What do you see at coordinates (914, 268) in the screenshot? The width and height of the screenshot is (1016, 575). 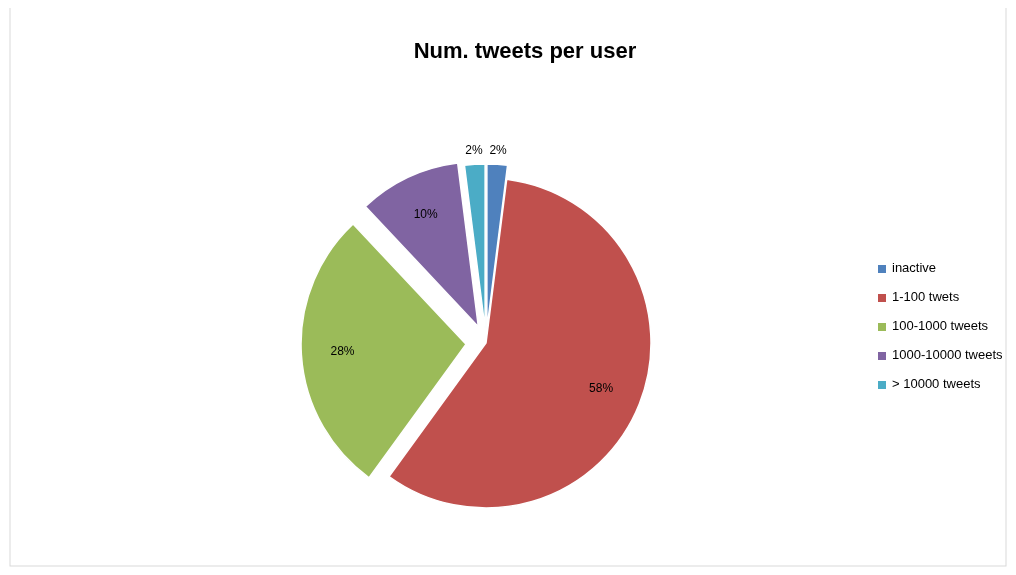 I see `legend-label: inactive` at bounding box center [914, 268].